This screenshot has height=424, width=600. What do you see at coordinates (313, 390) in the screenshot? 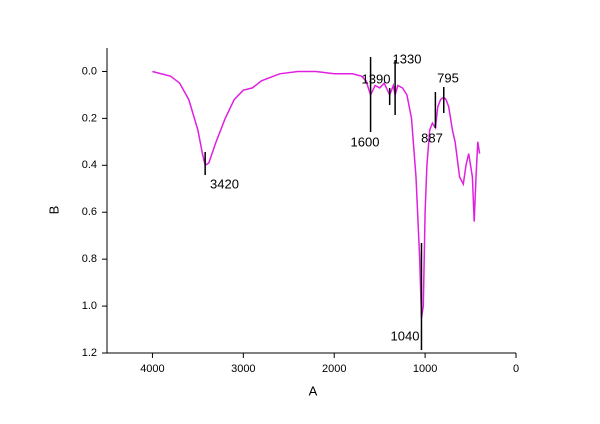
I see `x-axis-title: A` at bounding box center [313, 390].